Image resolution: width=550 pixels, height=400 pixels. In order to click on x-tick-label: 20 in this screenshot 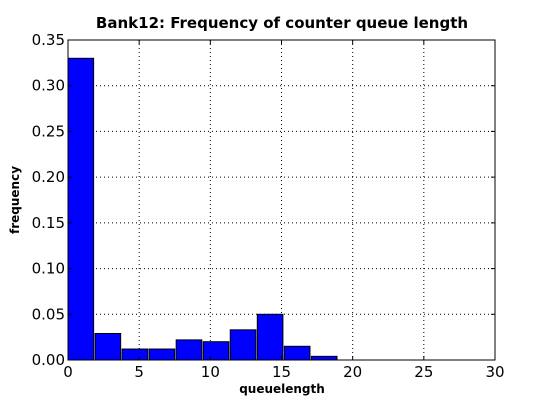, I will do `click(352, 372)`.